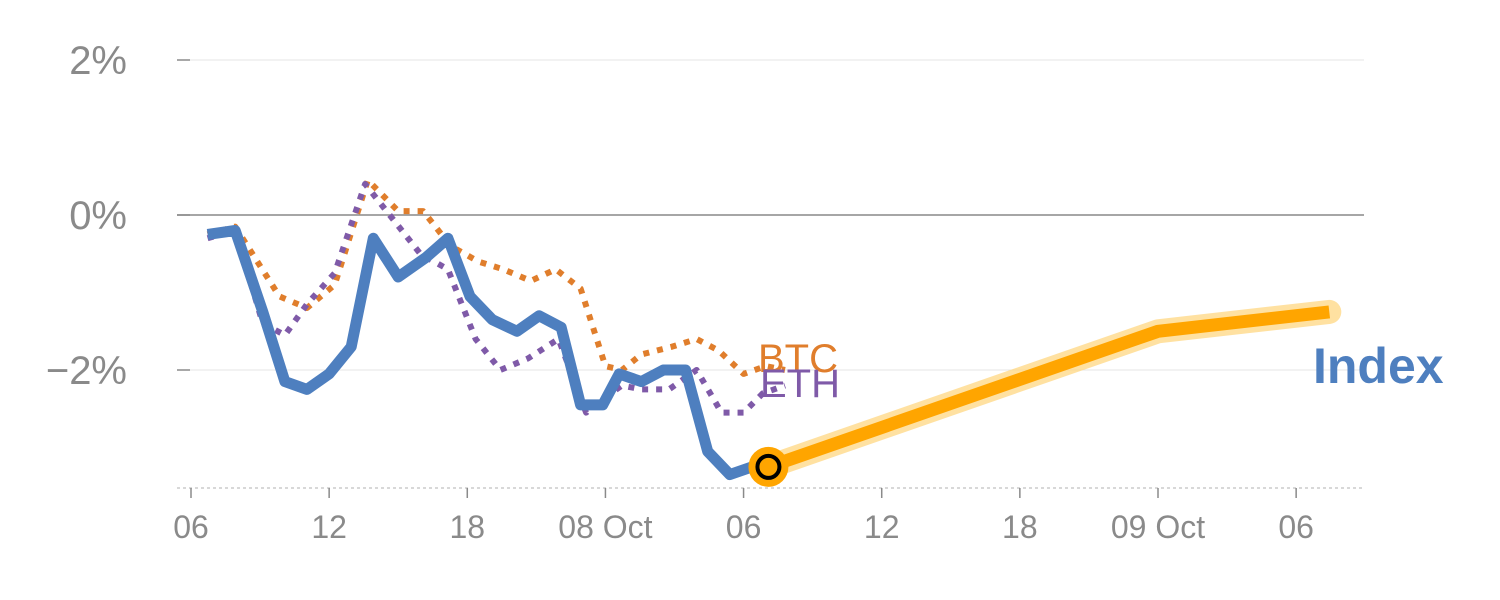  I want to click on x-axis: 06 12 18 08 Oct 06 12 18 09 Oct 06, so click(768, 516).